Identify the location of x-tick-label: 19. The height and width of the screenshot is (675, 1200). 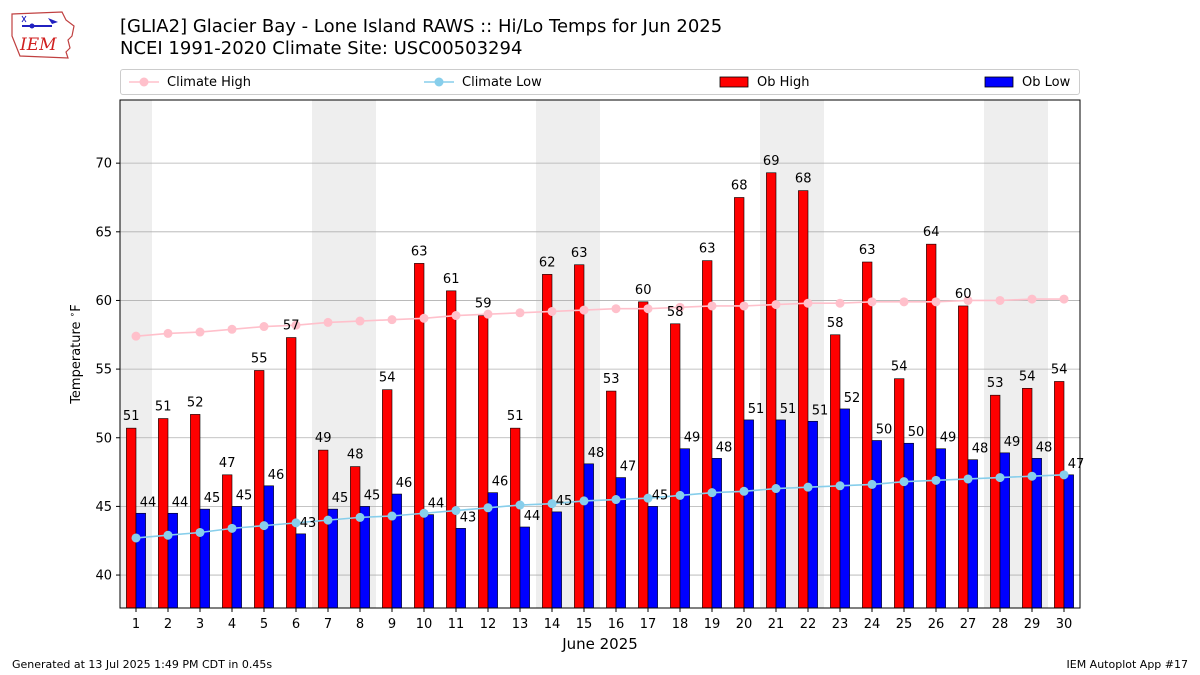
(712, 624).